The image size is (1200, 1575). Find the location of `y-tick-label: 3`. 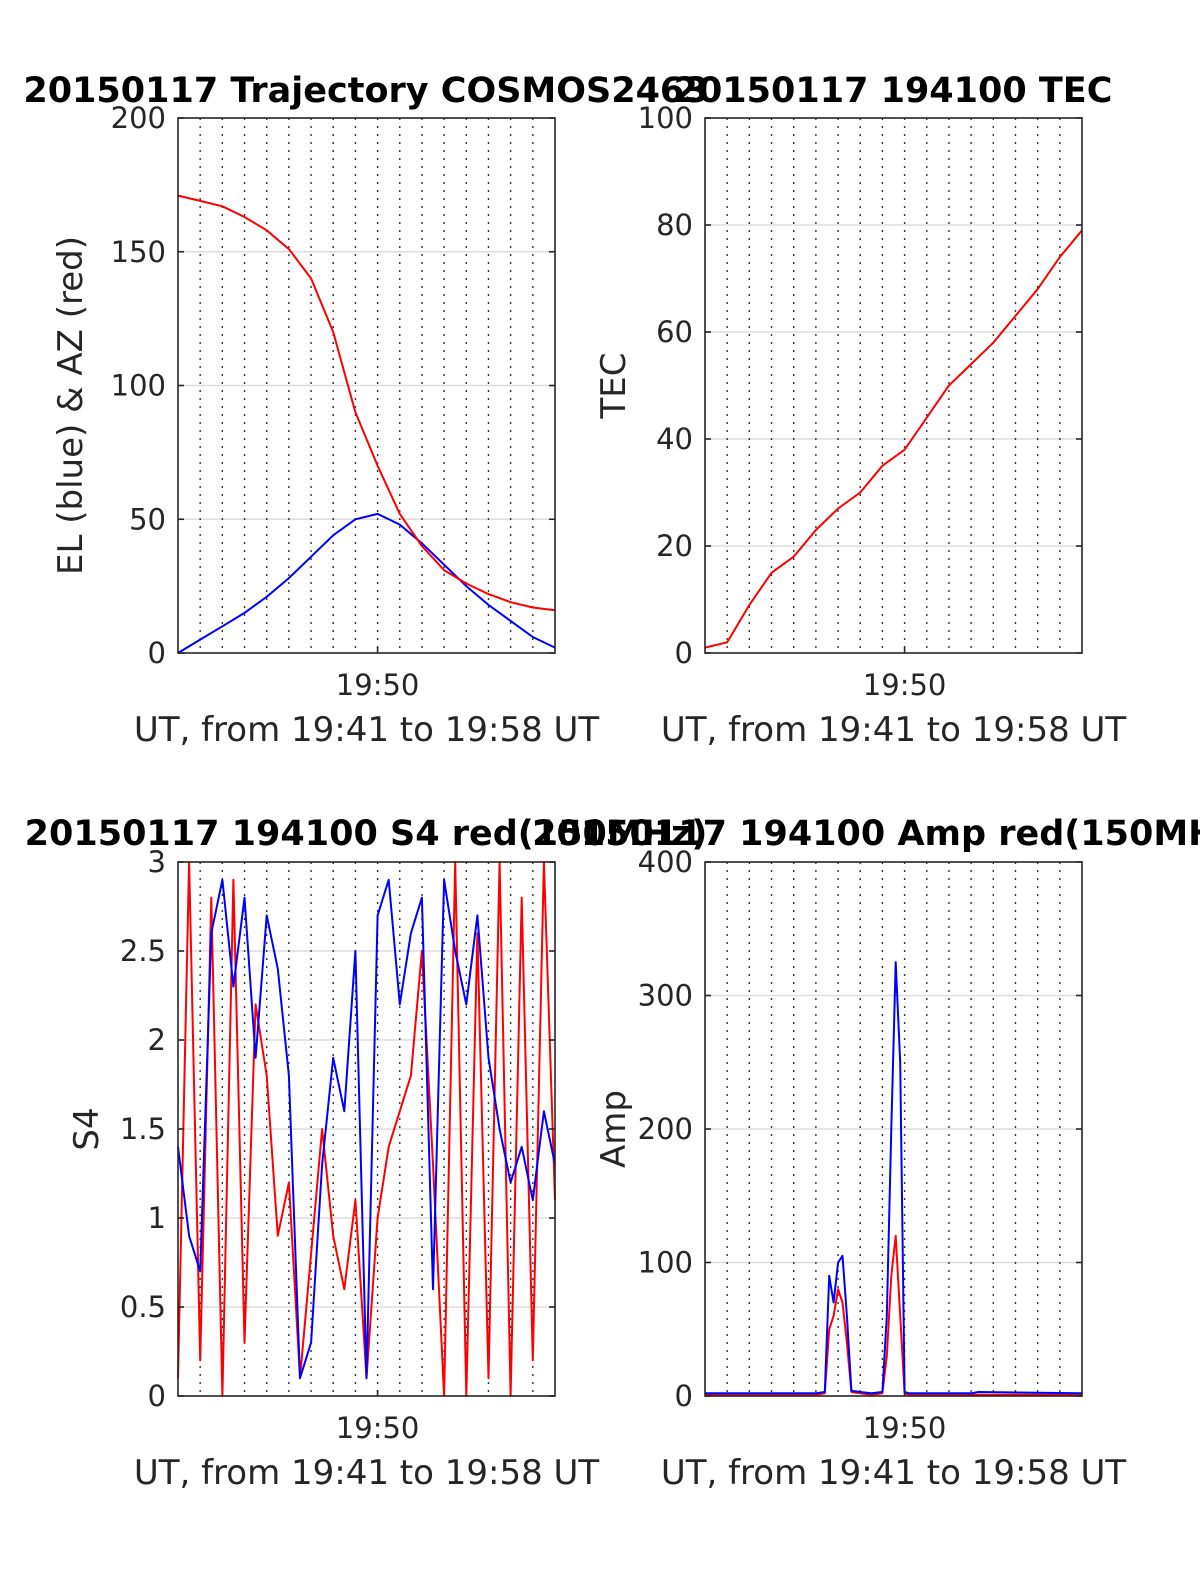

y-tick-label: 3 is located at coordinates (157, 862).